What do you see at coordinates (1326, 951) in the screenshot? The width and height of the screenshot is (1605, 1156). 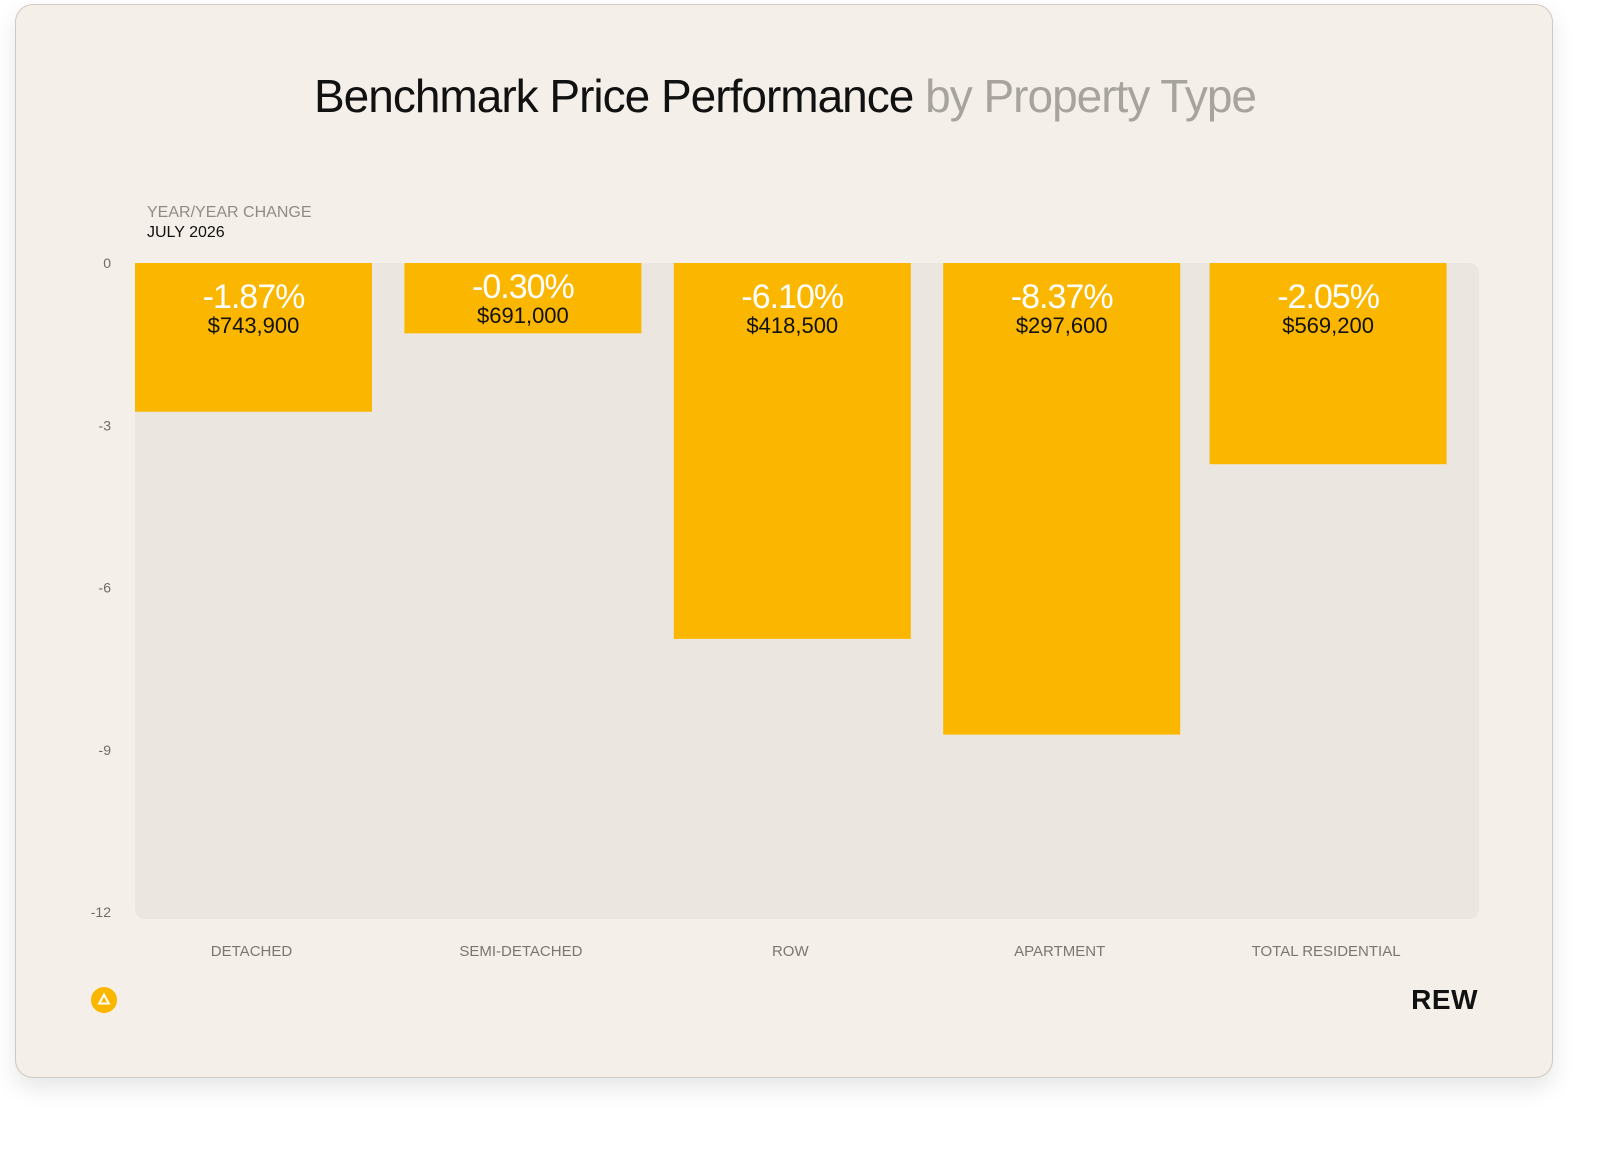 I see `x-category-label: TOTAL RESIDENTIAL` at bounding box center [1326, 951].